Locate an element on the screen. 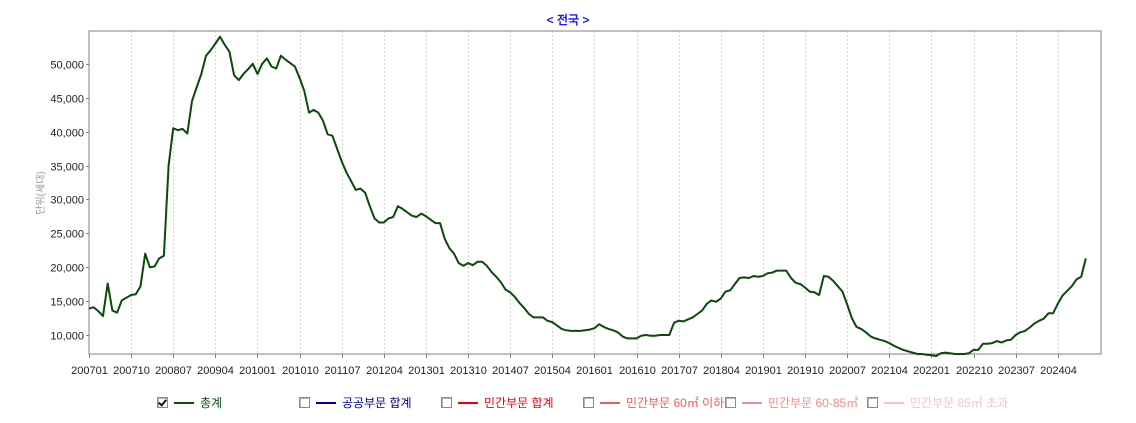 The height and width of the screenshot is (423, 1136). x-tick-label: 200807 is located at coordinates (173, 371).